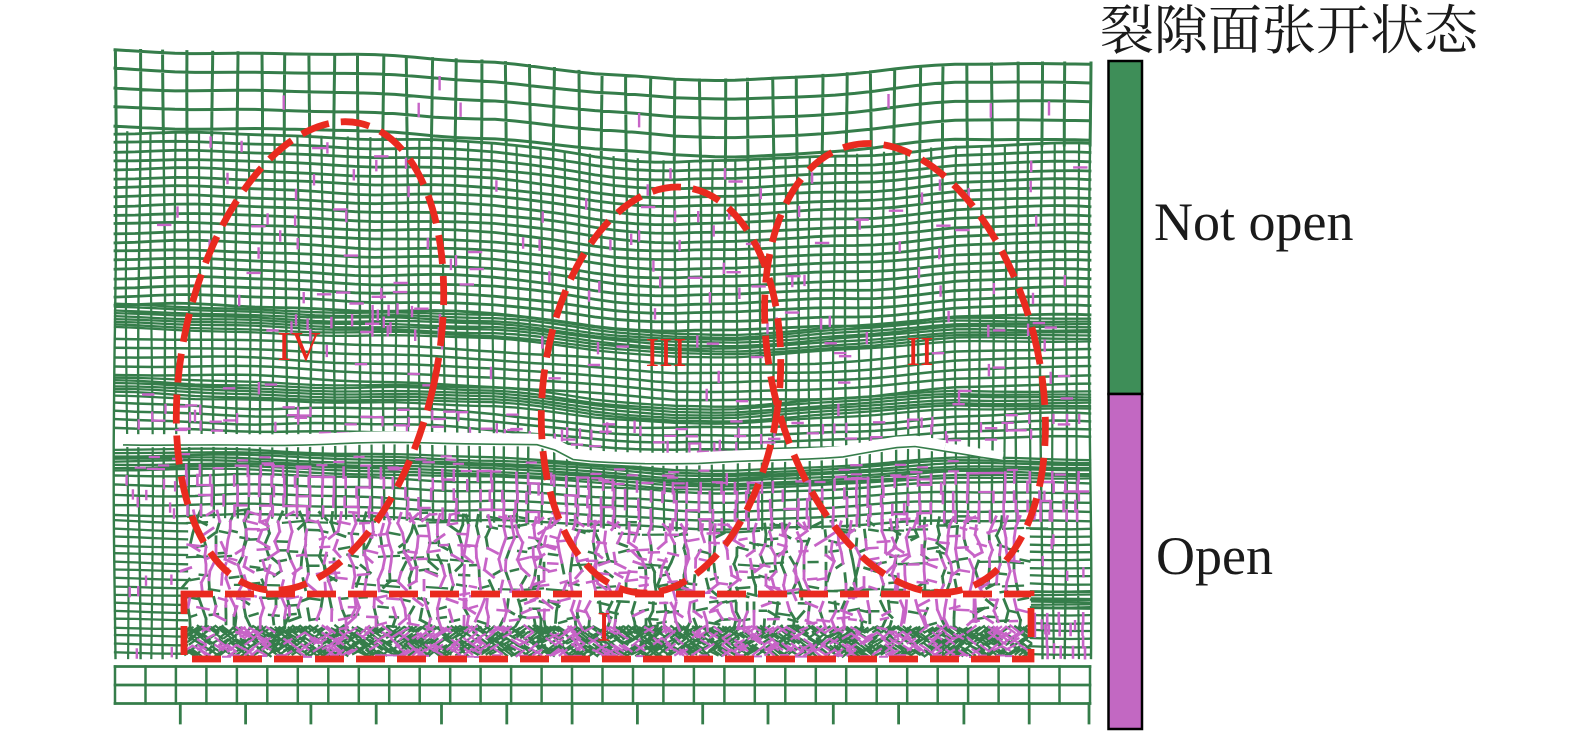 This screenshot has height=731, width=1575. Describe the element at coordinates (604, 628) in the screenshot. I see `svg-text: I` at that location.